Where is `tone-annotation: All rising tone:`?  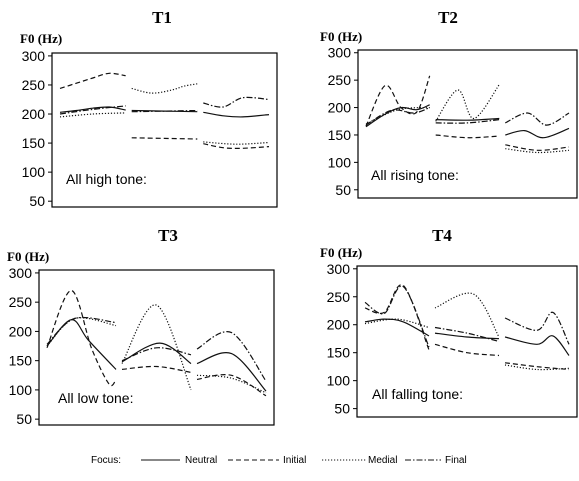 tone-annotation: All rising tone: is located at coordinates (415, 175).